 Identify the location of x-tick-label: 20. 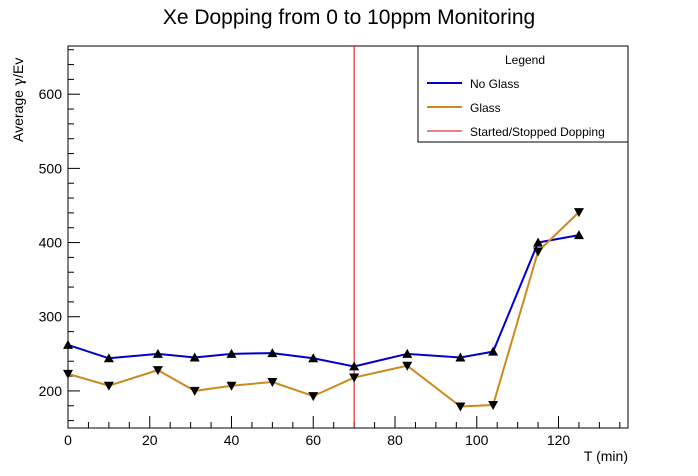
(150, 440).